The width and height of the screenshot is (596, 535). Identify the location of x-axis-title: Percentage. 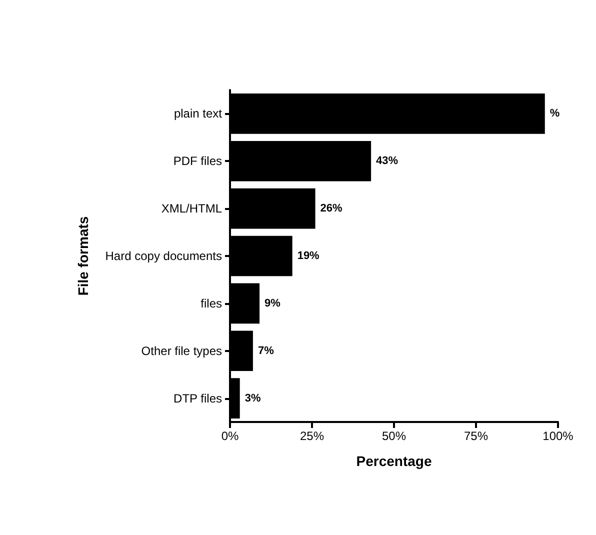
(394, 461).